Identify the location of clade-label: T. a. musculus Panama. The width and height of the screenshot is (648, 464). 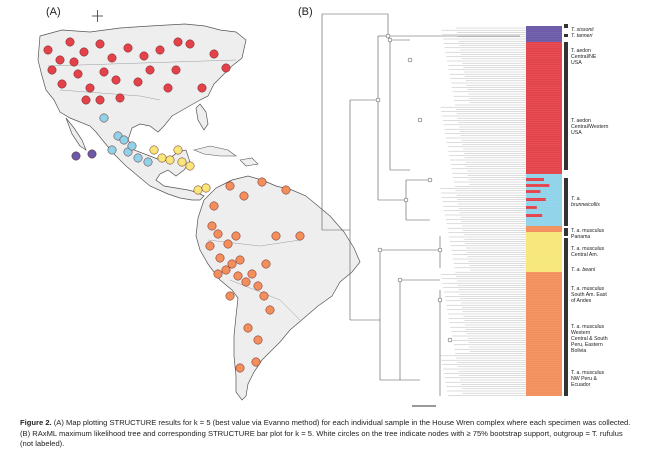
(588, 234).